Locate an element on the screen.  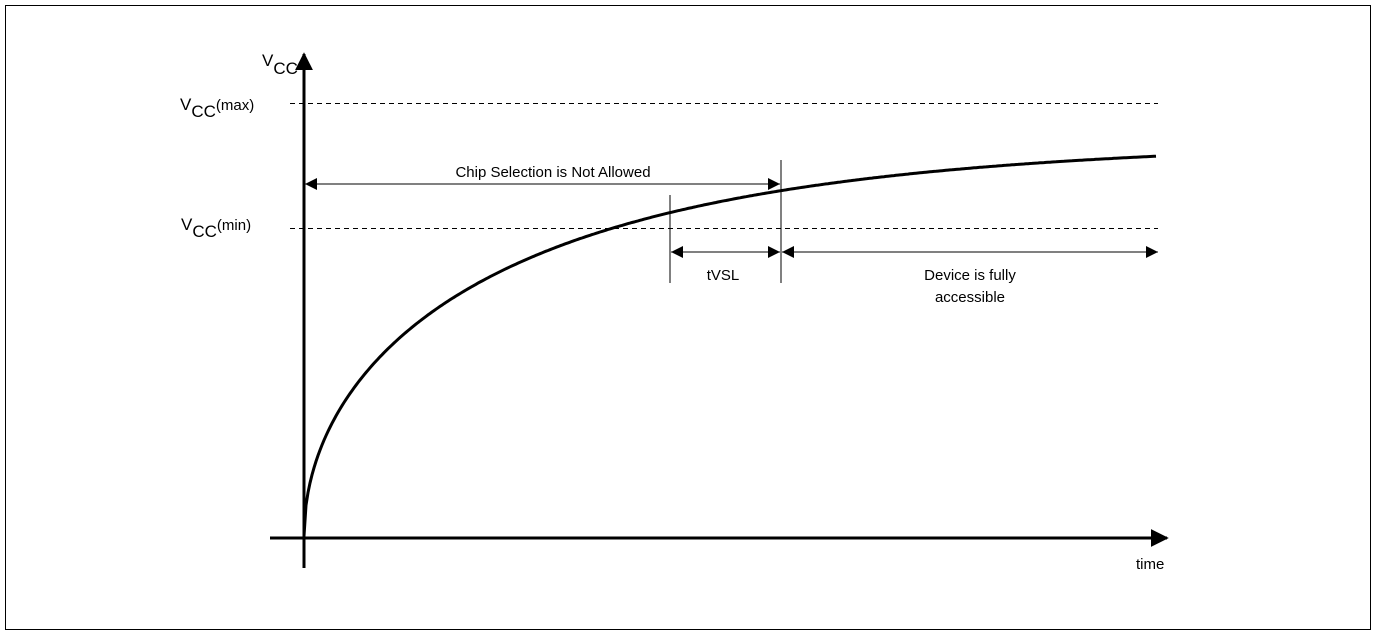
vcc-max-label: VCC(max) is located at coordinates (217, 108).